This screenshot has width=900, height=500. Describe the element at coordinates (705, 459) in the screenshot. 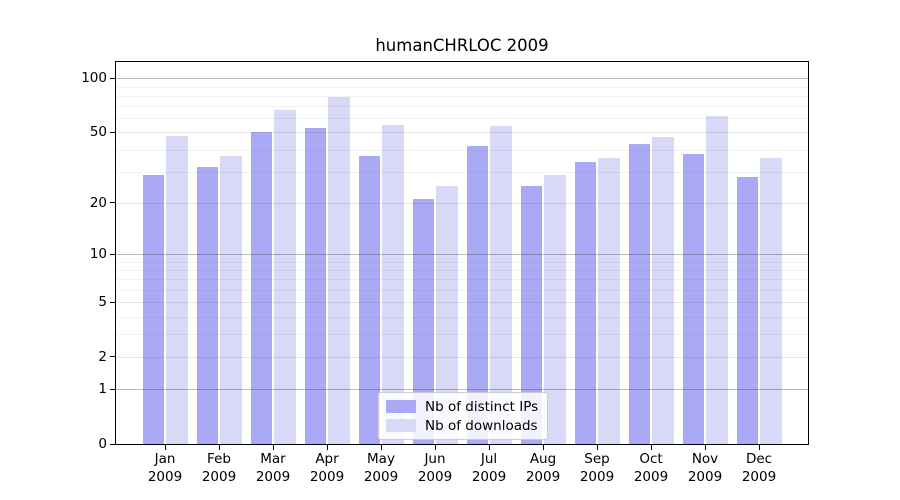

I see `x-tick-month: Nov` at that location.